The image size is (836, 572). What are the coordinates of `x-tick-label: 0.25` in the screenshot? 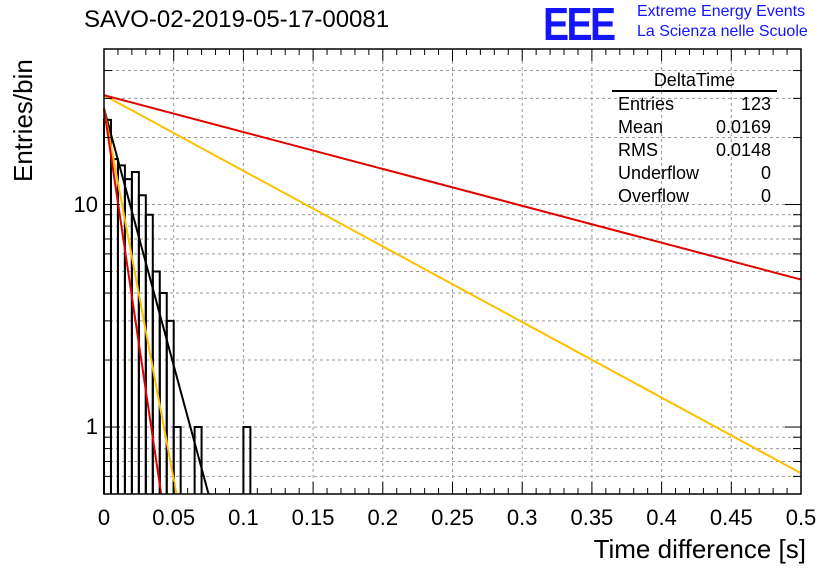 It's located at (452, 517).